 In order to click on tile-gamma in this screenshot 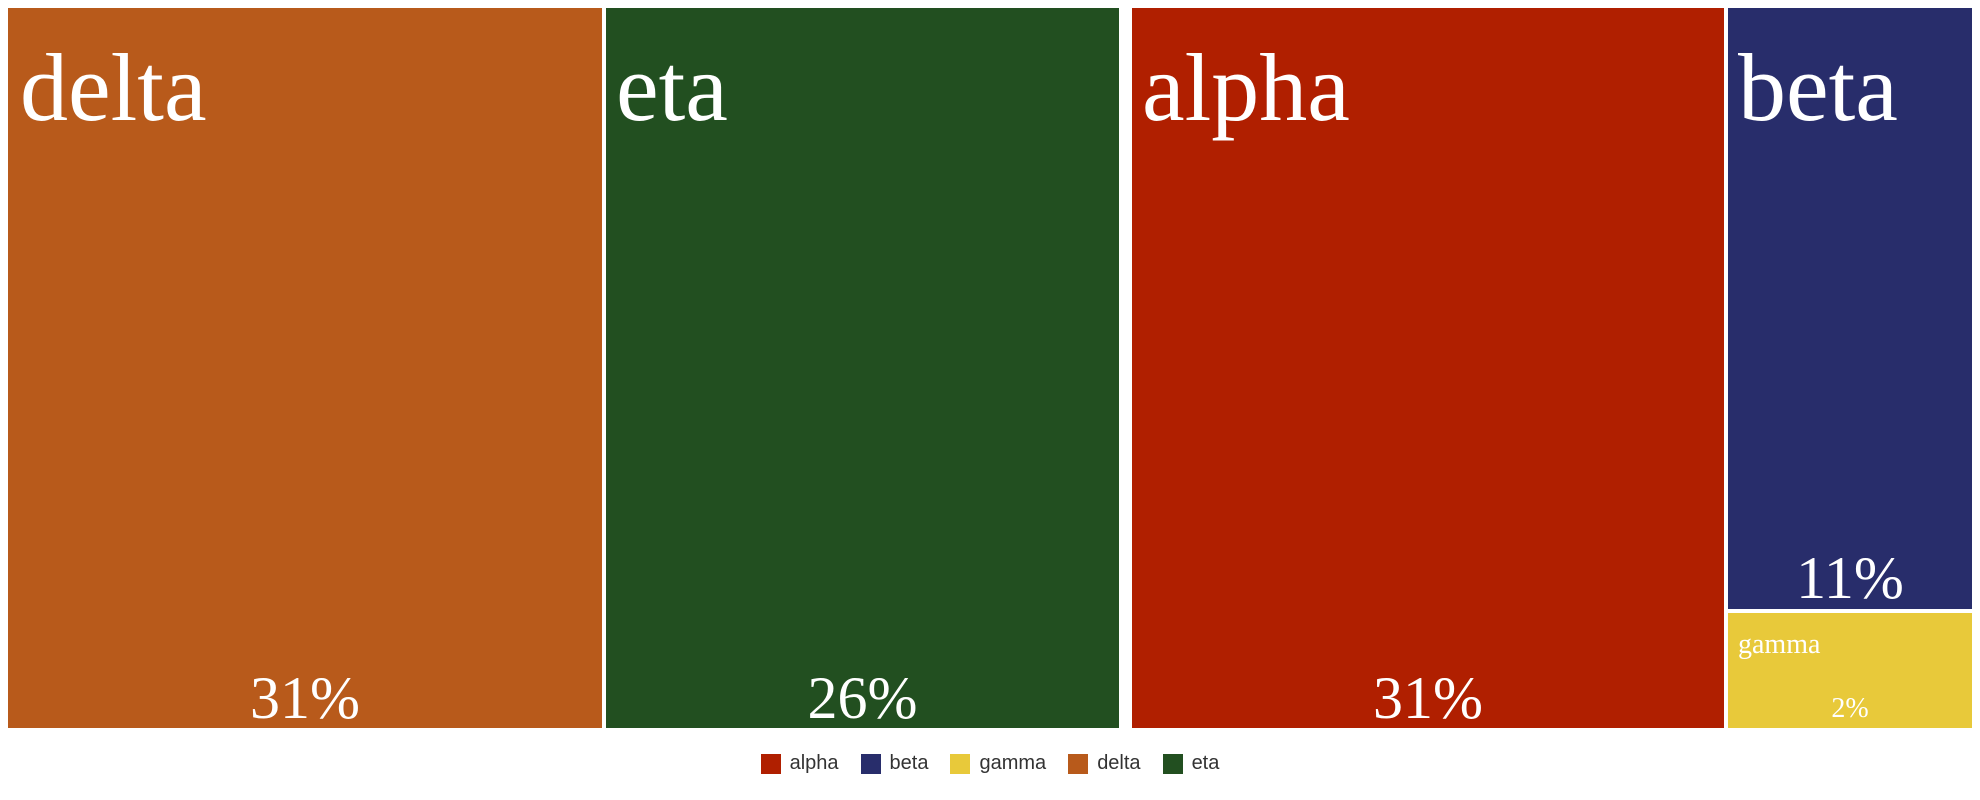, I will do `click(1850, 670)`.